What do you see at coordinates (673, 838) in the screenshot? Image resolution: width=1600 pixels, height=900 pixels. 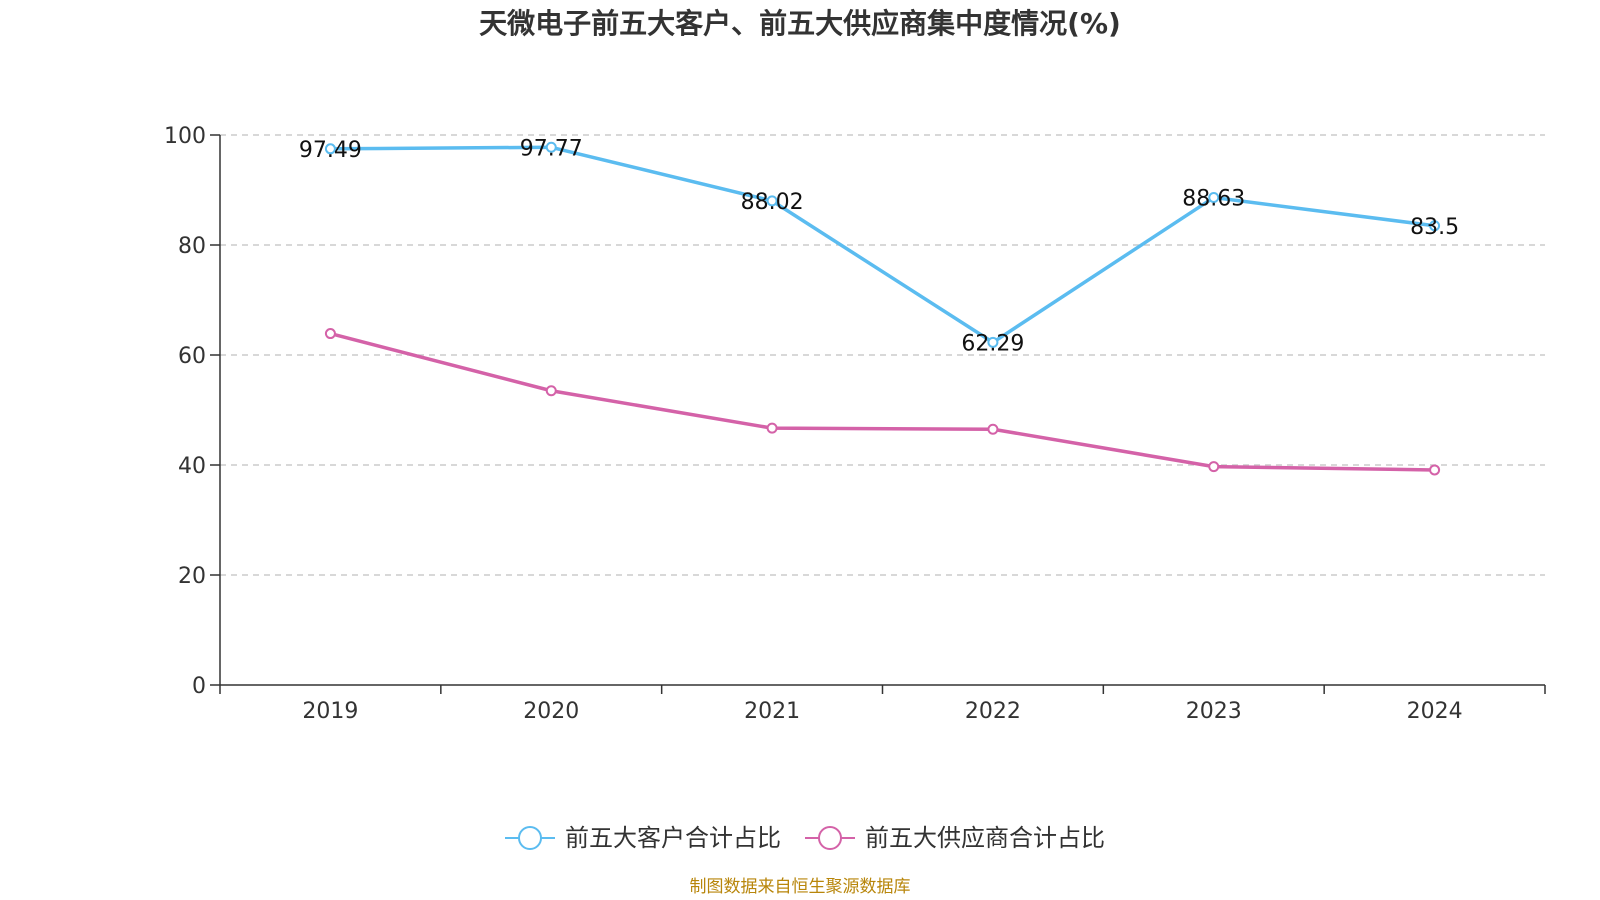 I see `legend-label: 前五大客户合计占比` at bounding box center [673, 838].